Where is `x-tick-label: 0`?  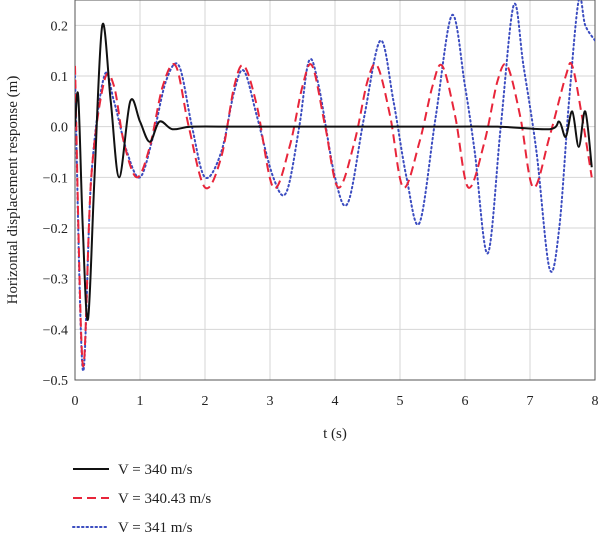
x-tick-label: 0 is located at coordinates (75, 401).